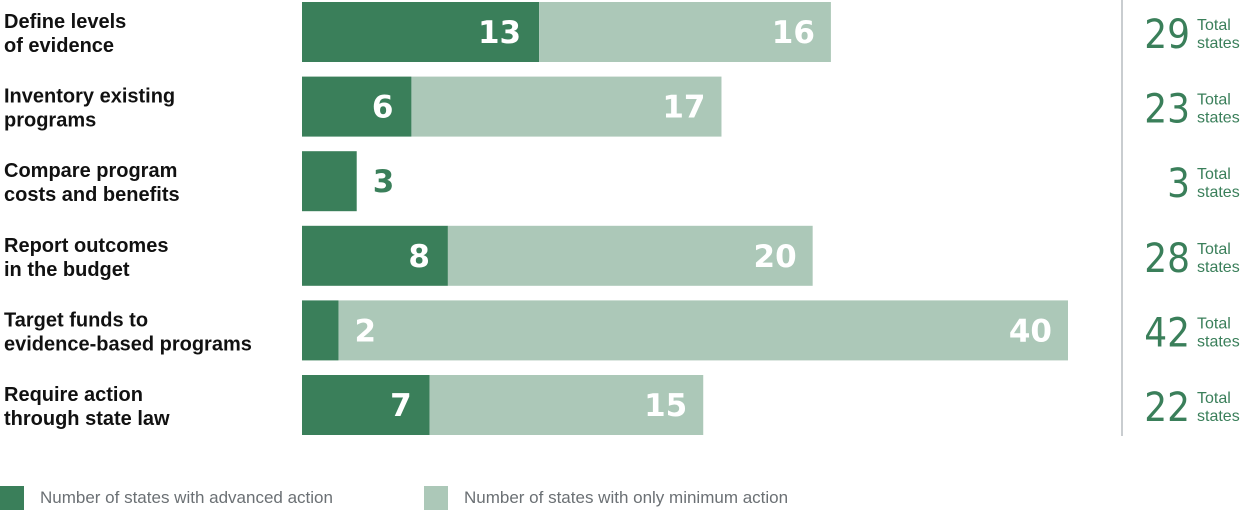  Describe the element at coordinates (419, 257) in the screenshot. I see `data-label-advanced: 8` at that location.